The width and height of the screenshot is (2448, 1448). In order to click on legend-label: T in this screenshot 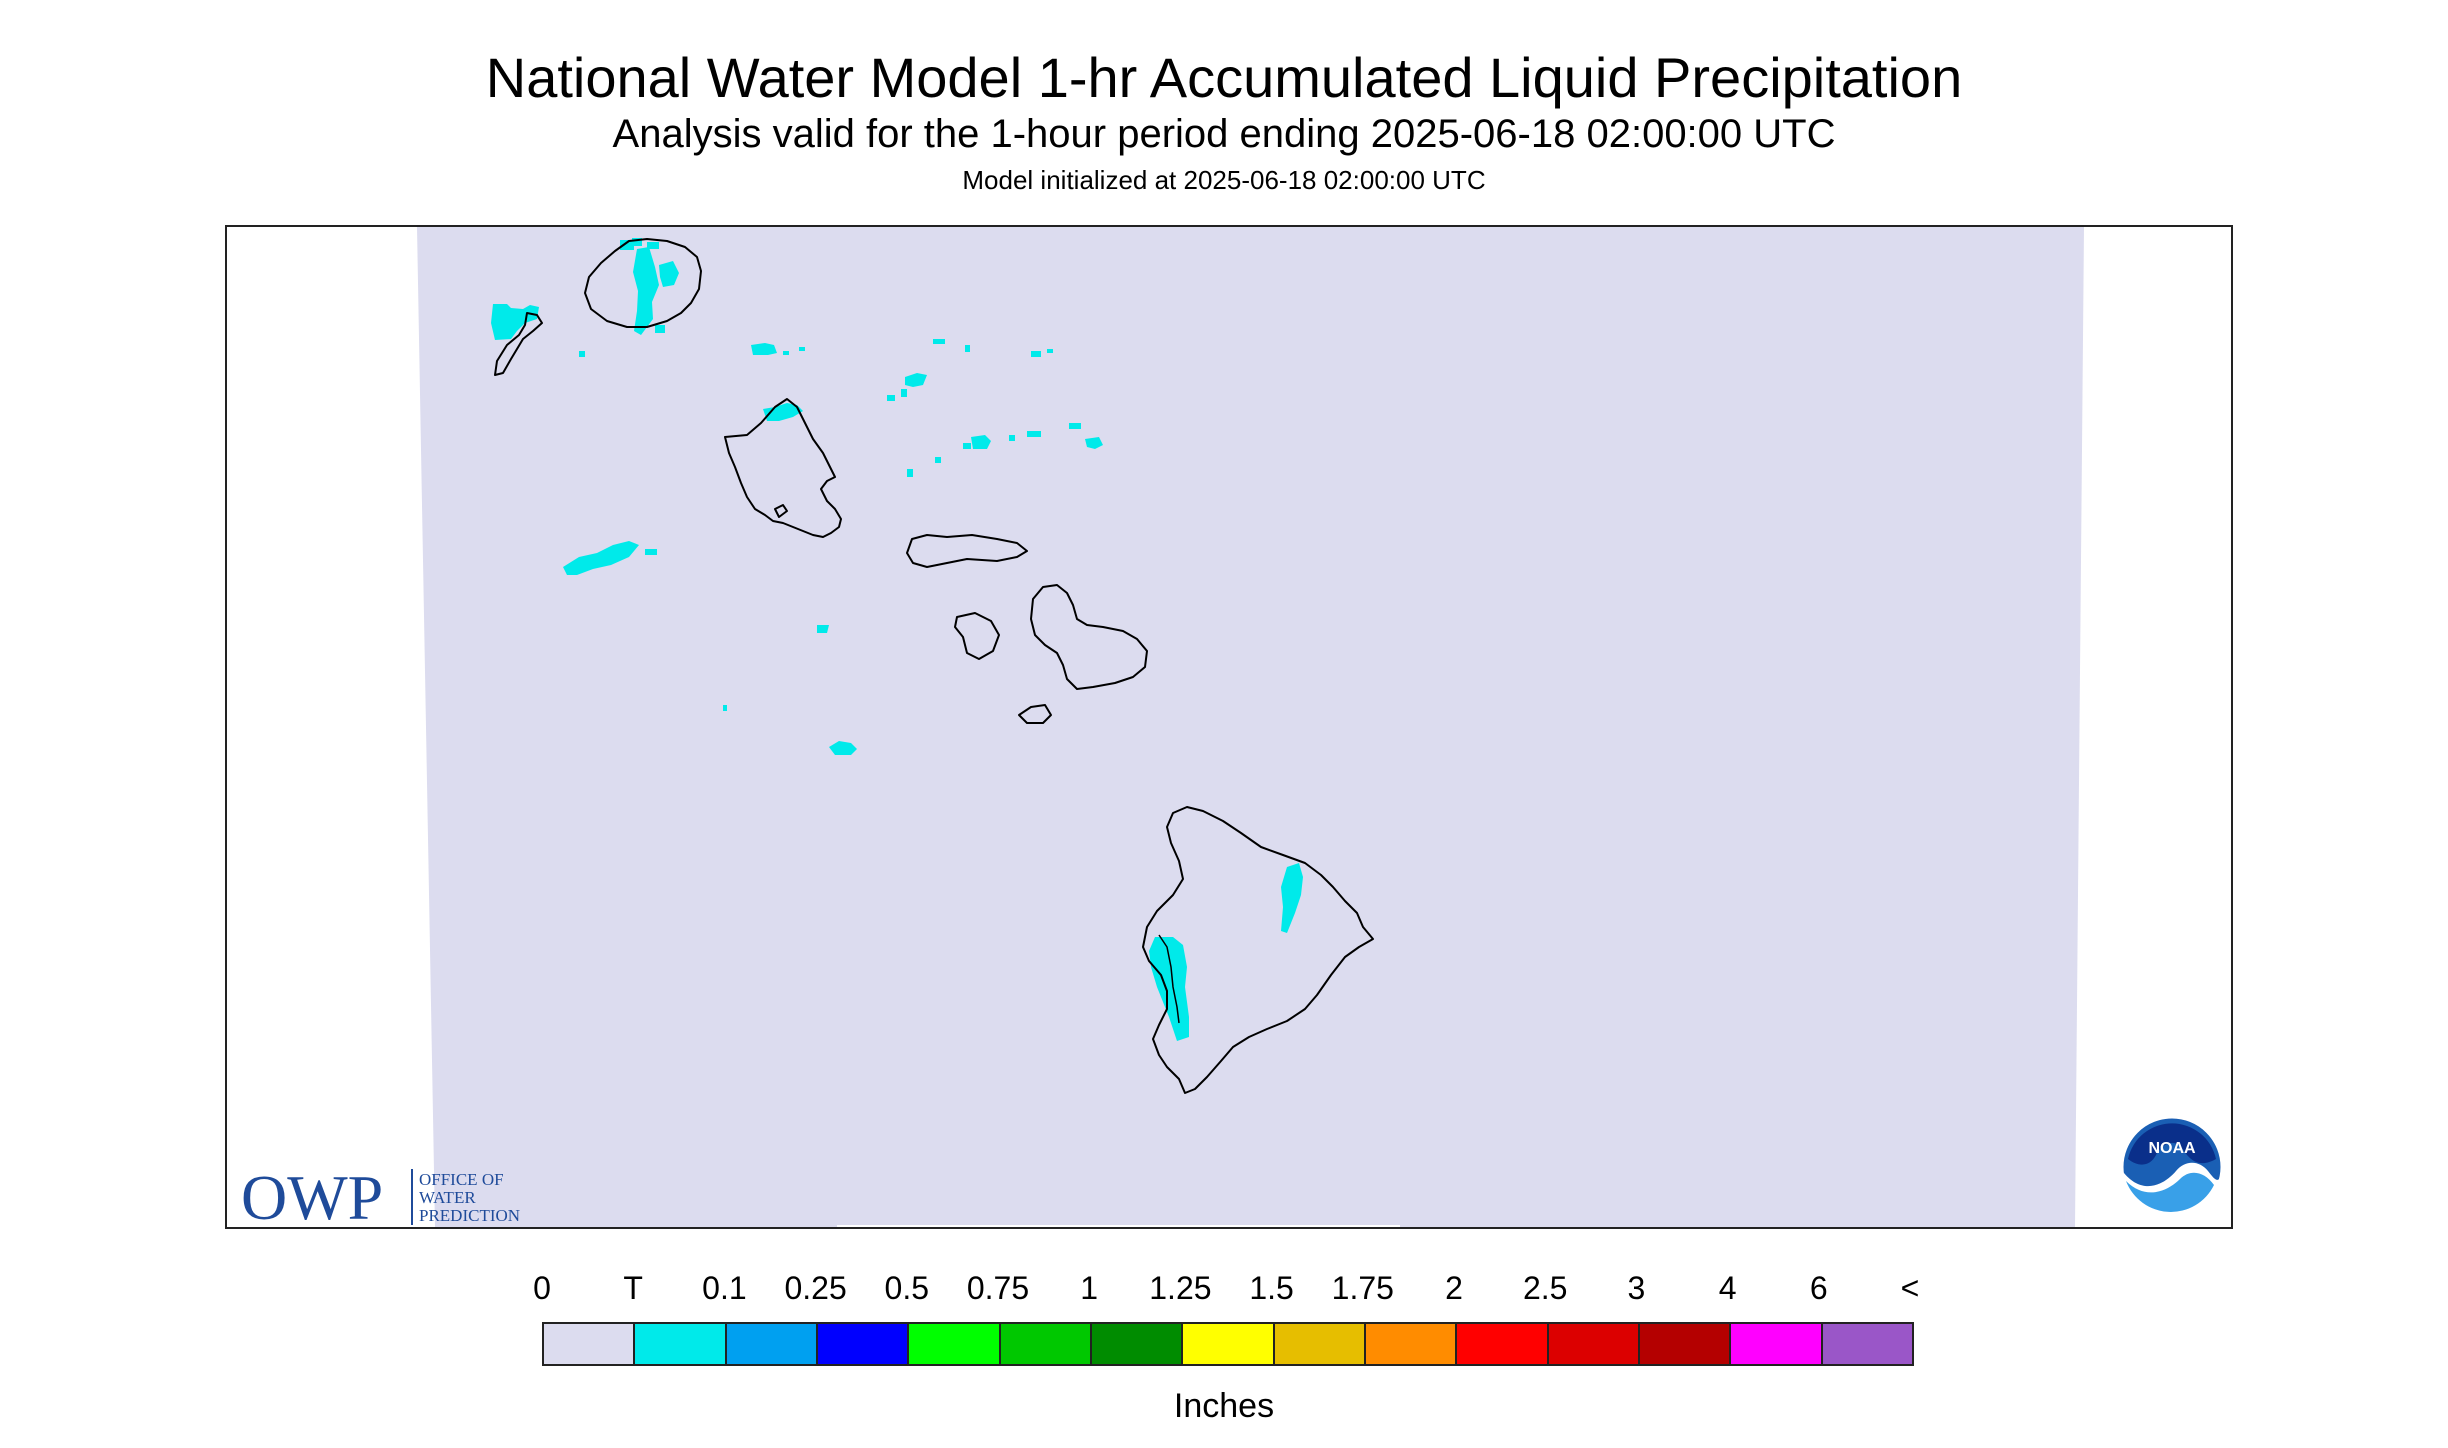, I will do `click(633, 1288)`.